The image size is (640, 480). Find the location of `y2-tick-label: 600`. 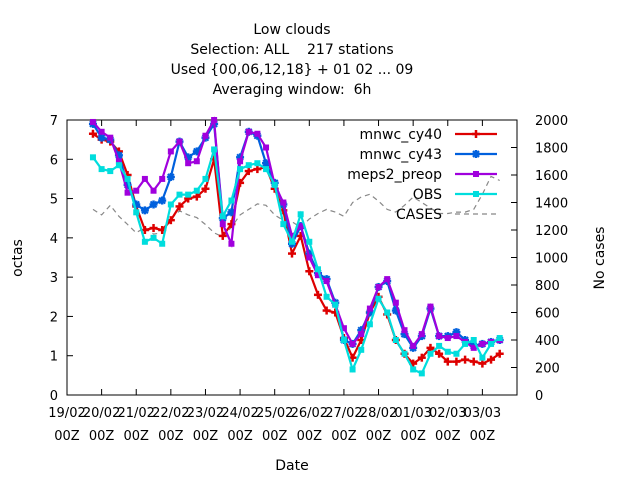

y2-tick-label: 600 is located at coordinates (547, 314).